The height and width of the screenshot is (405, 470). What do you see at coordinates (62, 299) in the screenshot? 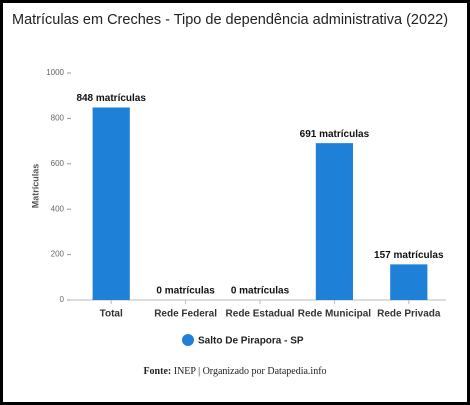
I see `y-tick-label: 0` at bounding box center [62, 299].